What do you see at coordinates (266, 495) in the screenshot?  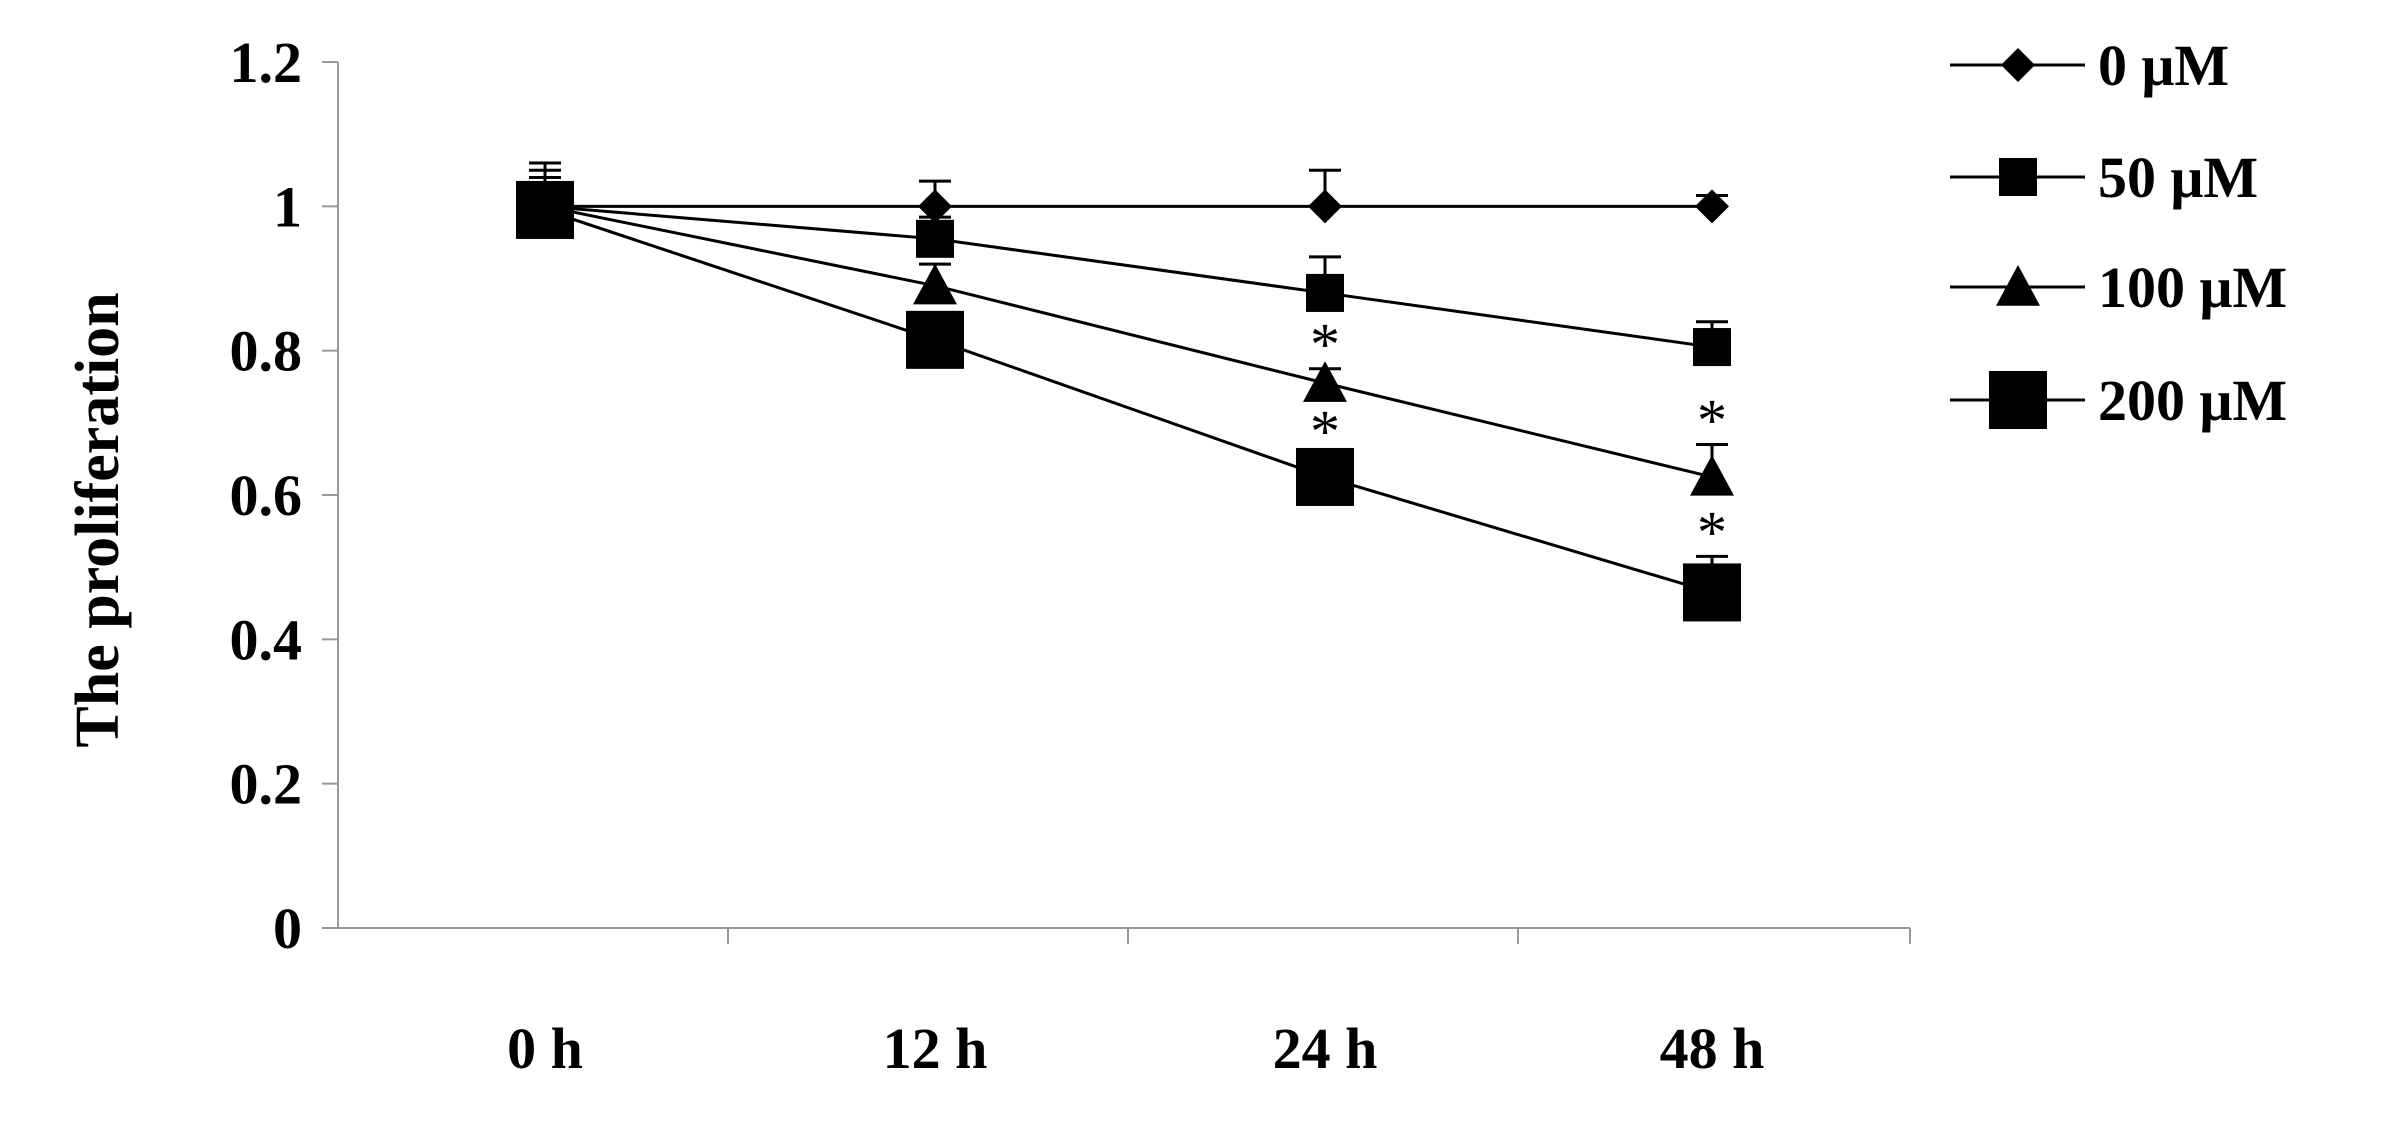 I see `y-tick-label: 0.6` at bounding box center [266, 495].